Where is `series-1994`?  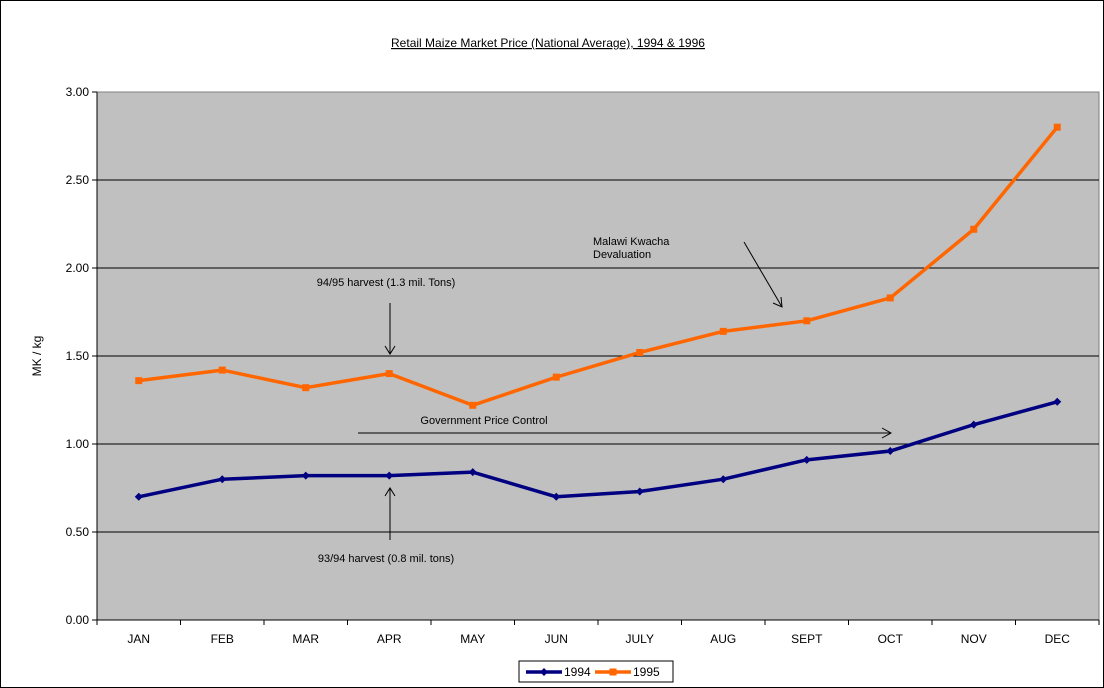
series-1994 is located at coordinates (598, 449).